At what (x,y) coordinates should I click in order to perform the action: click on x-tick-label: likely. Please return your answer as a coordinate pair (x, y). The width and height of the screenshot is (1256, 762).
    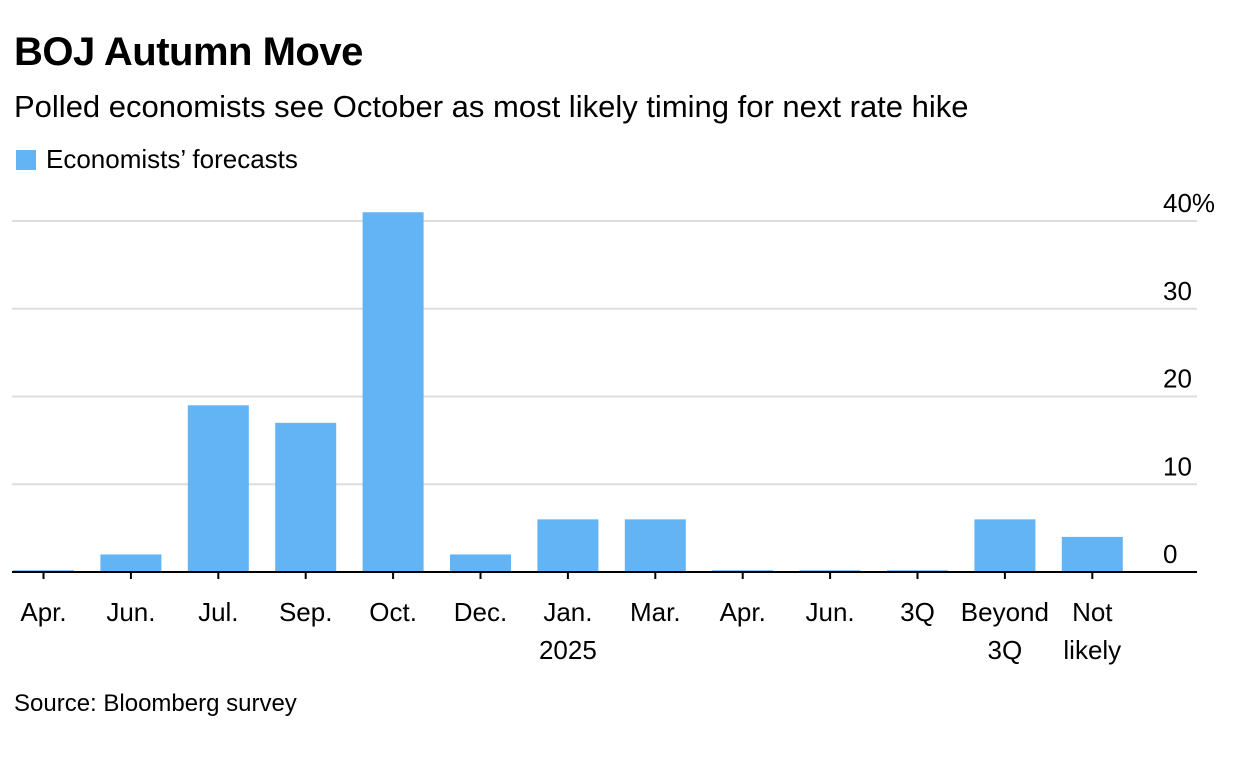
    Looking at the image, I should click on (1092, 650).